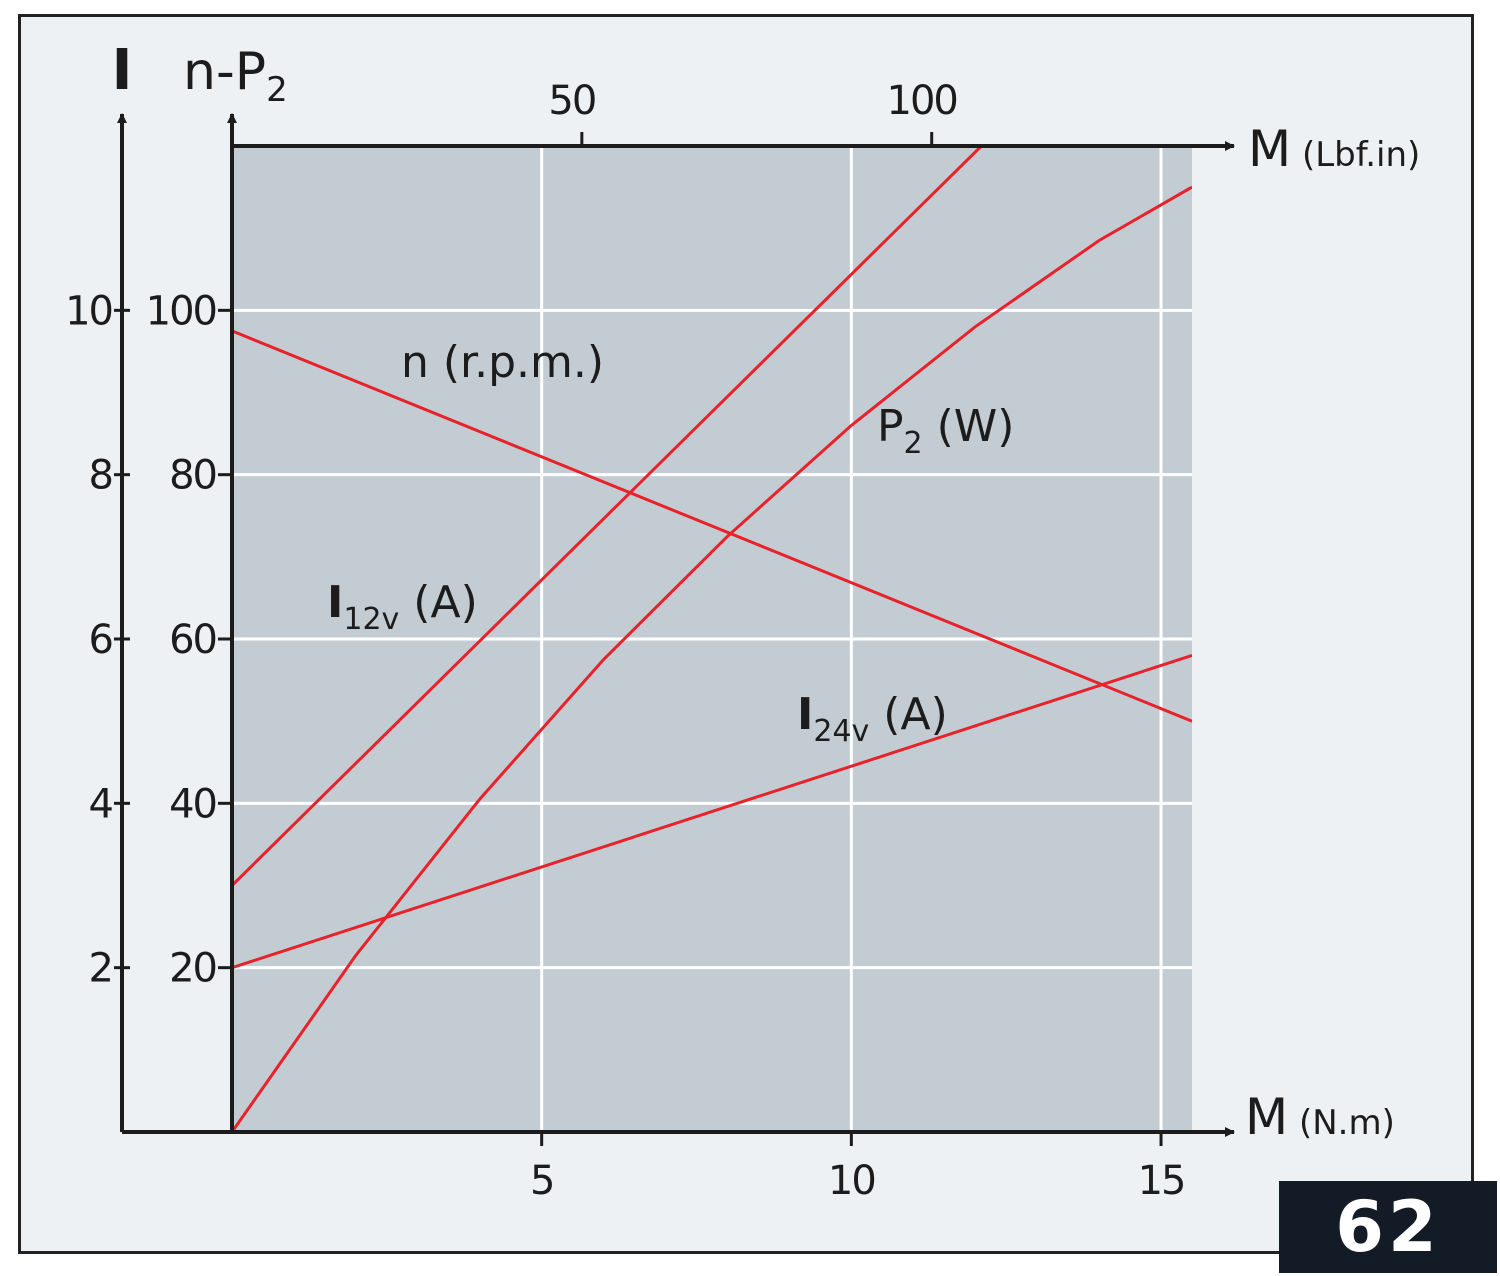 This screenshot has width=1500, height=1276. Describe the element at coordinates (192, 969) in the screenshot. I see `y-right-tick-label-20: 20` at that location.